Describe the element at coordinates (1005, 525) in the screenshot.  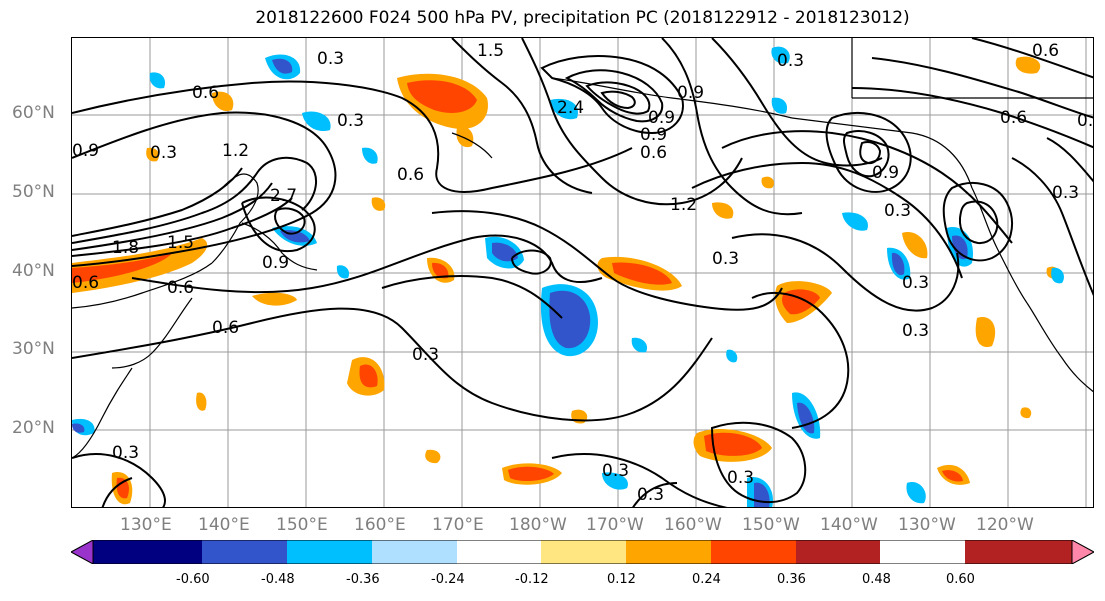
I see `lon-label-120w: 120°W` at that location.